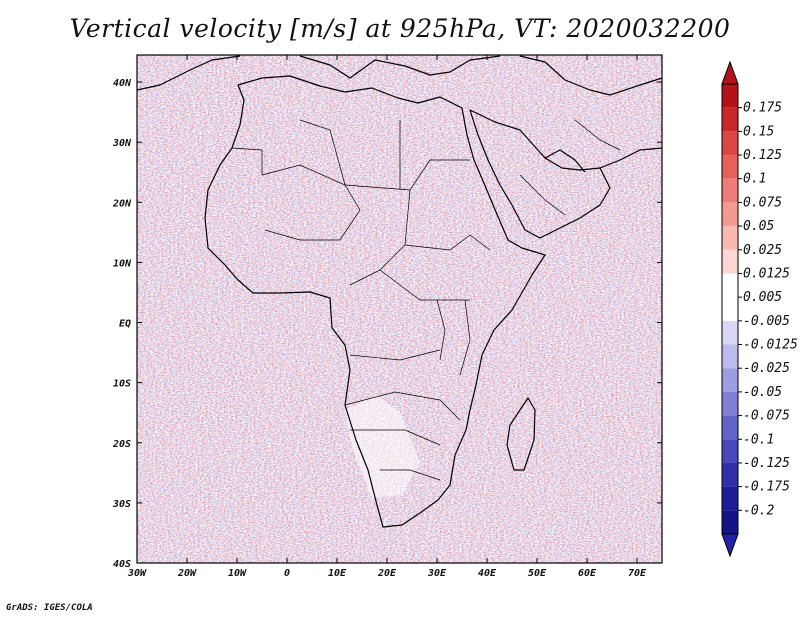 The width and height of the screenshot is (800, 618). What do you see at coordinates (762, 108) in the screenshot?
I see `colorbar-label: 0.175` at bounding box center [762, 108].